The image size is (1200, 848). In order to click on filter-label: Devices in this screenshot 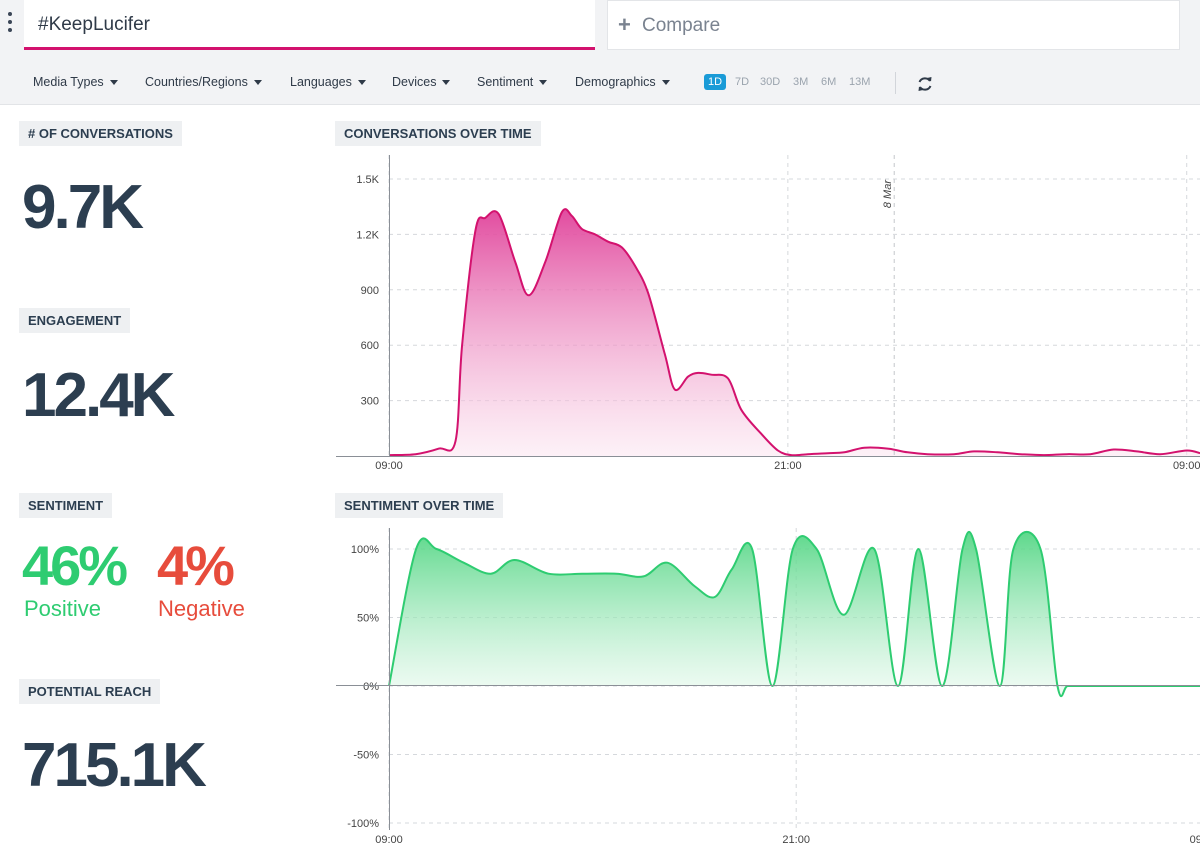, I will do `click(414, 82)`.